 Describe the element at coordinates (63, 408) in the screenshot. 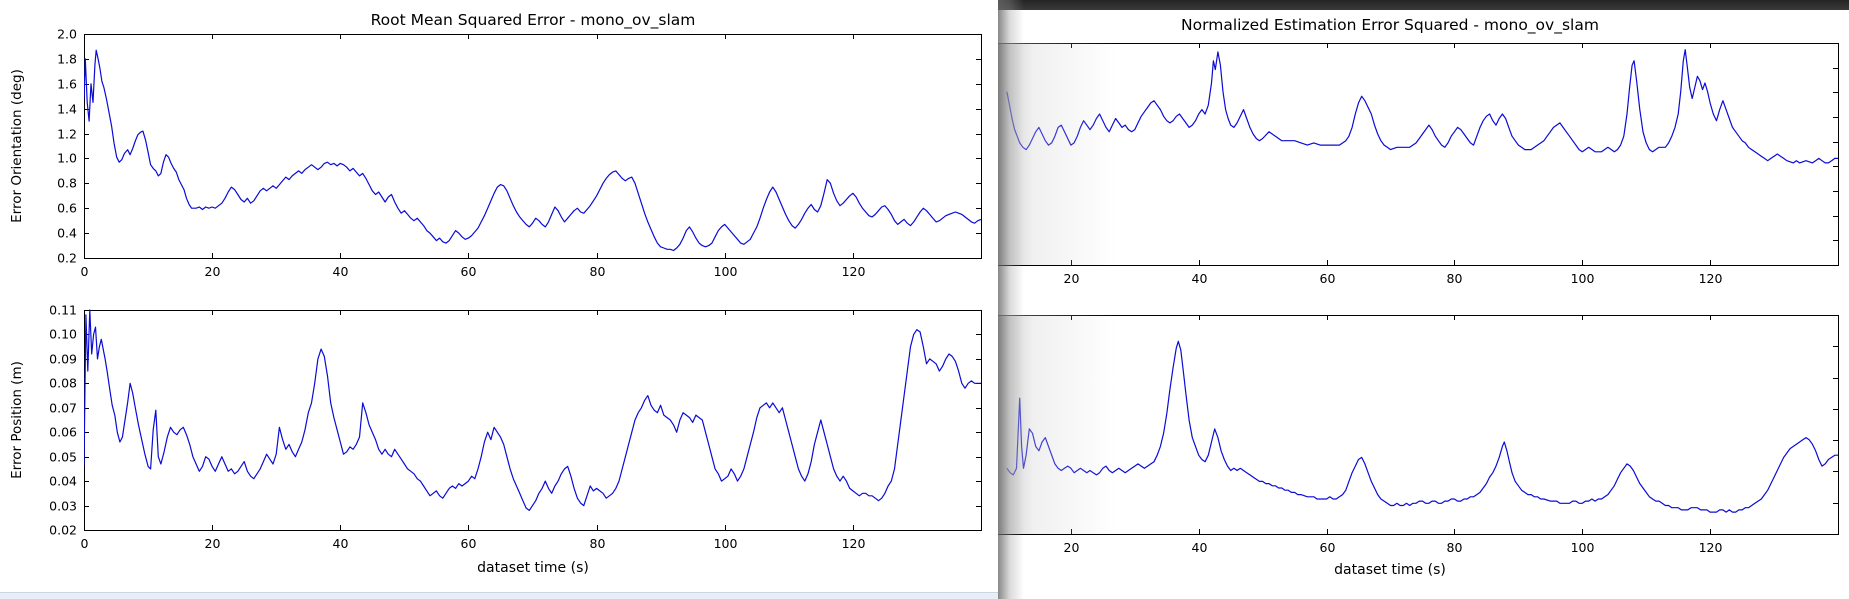

I see `svg-text: 0.07` at that location.